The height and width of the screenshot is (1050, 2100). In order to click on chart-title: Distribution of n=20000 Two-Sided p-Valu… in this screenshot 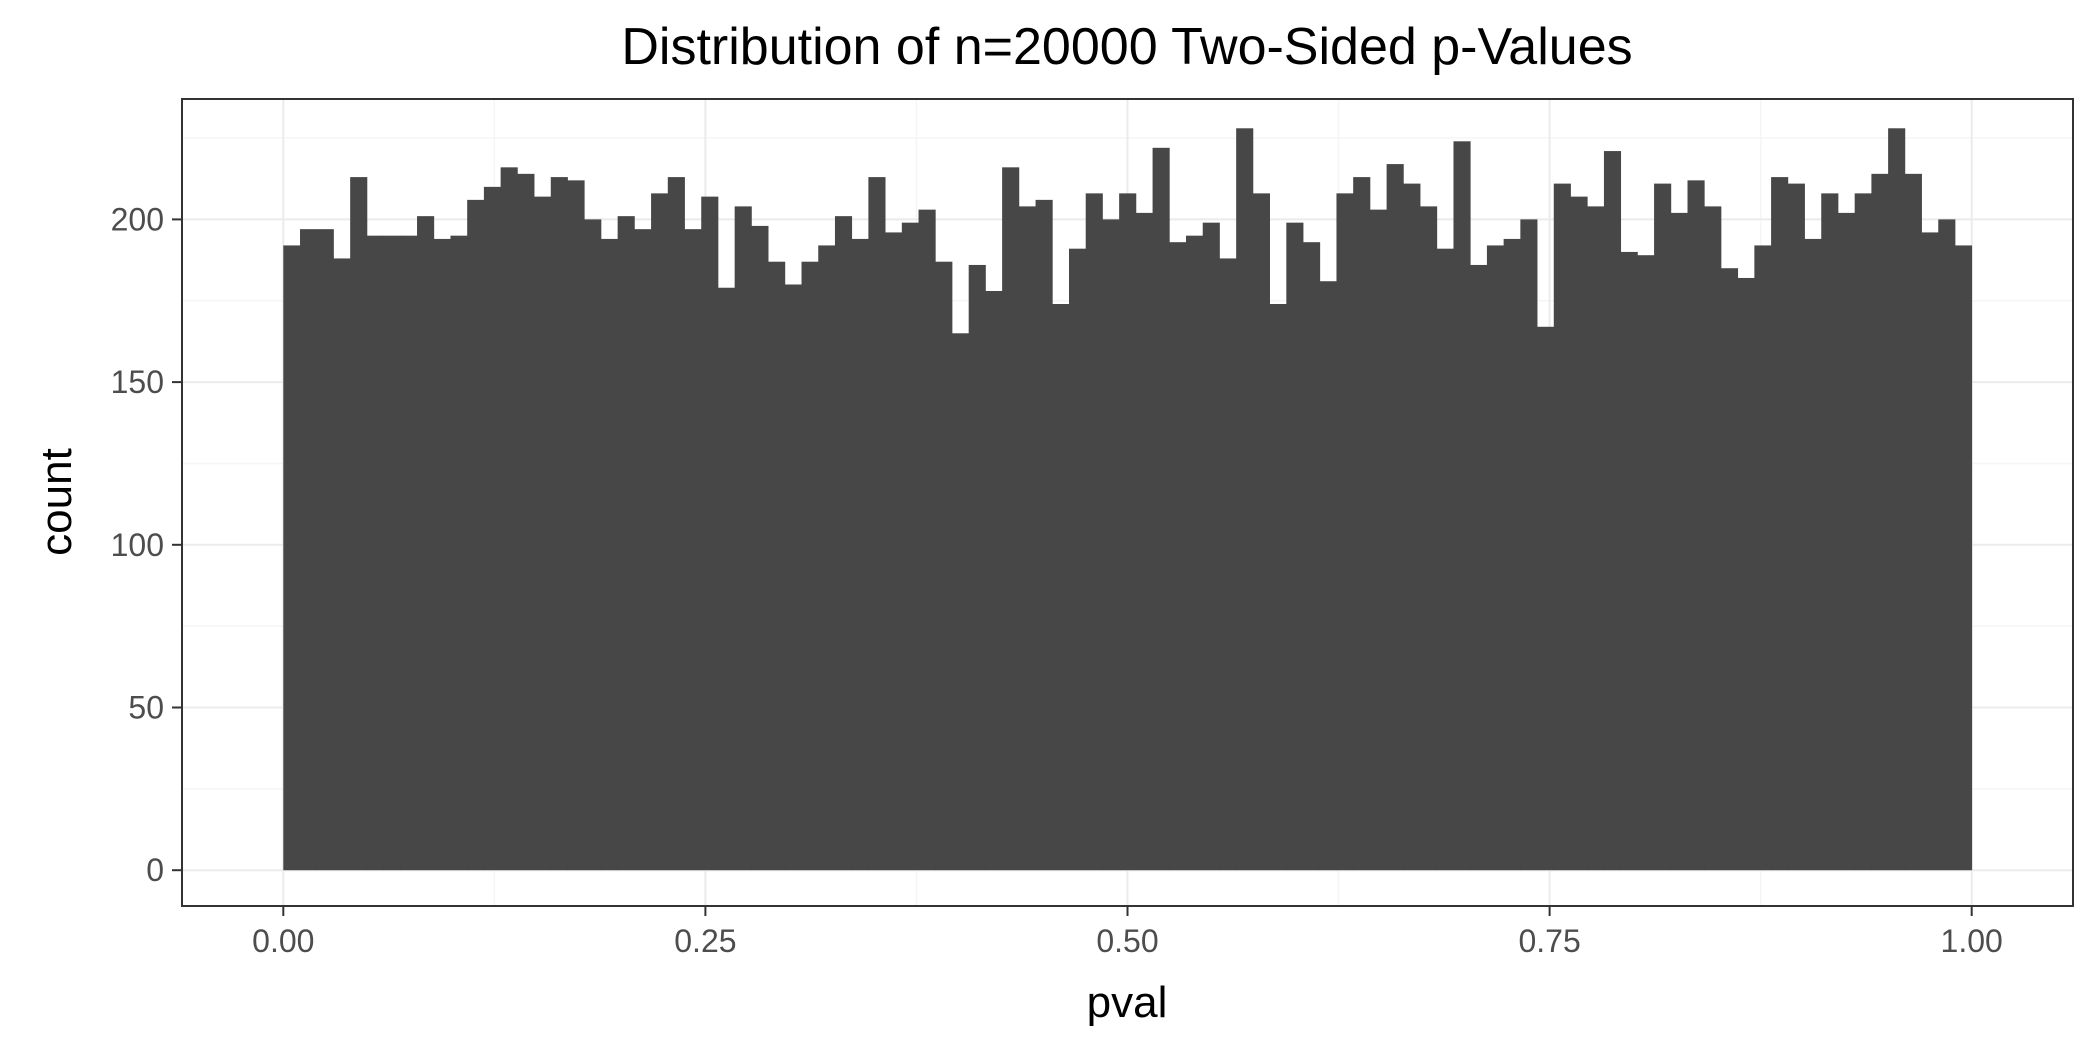, I will do `click(1126, 47)`.